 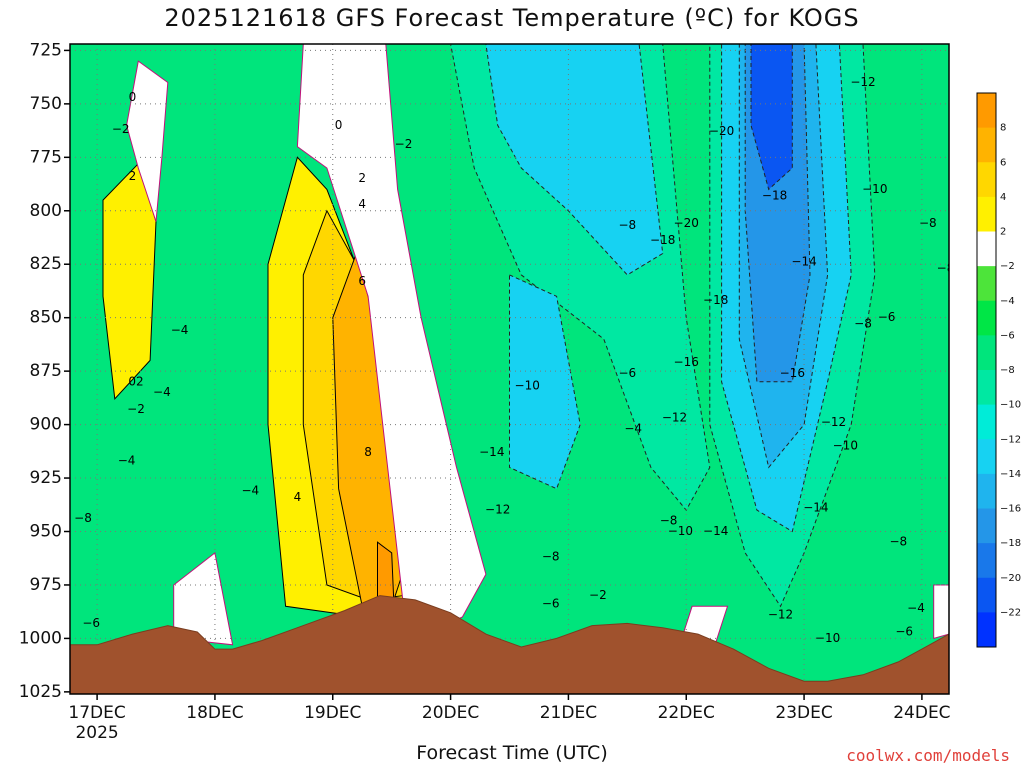 I want to click on y-tick-label: 800, so click(x=46, y=211).